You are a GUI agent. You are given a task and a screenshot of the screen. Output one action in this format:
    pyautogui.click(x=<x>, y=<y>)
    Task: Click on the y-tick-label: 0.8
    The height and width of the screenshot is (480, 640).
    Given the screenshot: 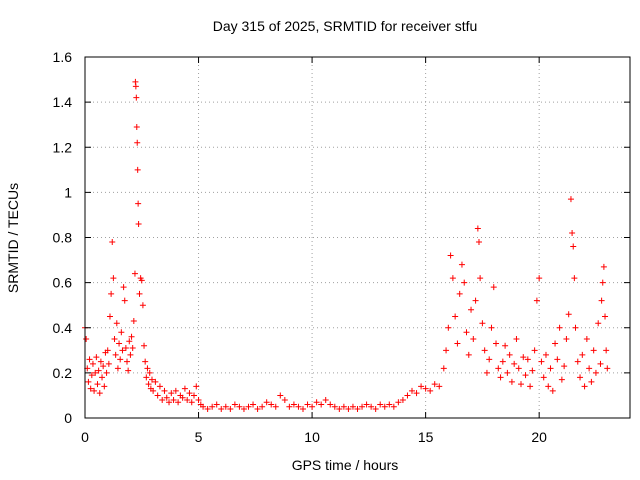 What is the action you would take?
    pyautogui.click(x=63, y=238)
    